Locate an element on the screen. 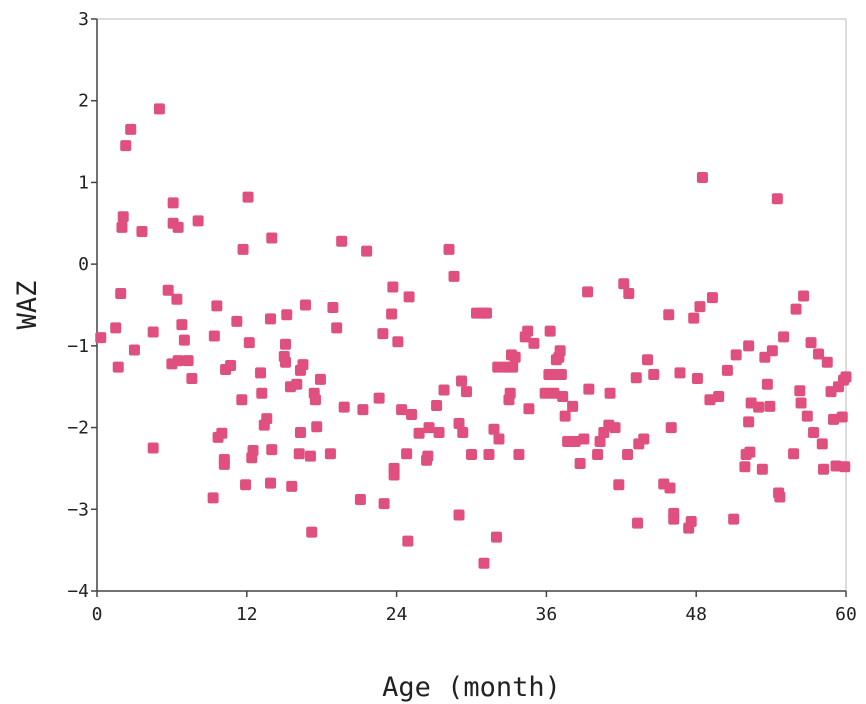 Image resolution: width=866 pixels, height=704 pixels. x-tick-label: 0 is located at coordinates (97, 614).